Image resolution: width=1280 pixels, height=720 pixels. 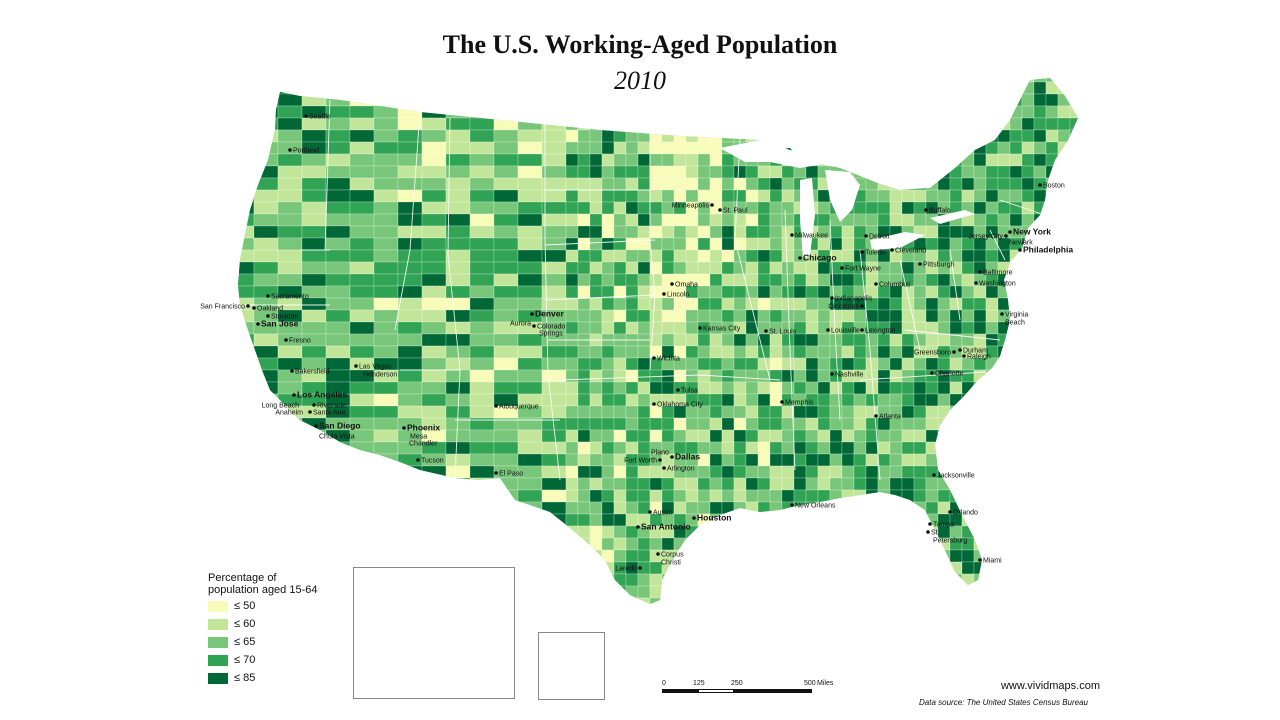 I want to click on city-label: Lincoln, so click(x=678, y=295).